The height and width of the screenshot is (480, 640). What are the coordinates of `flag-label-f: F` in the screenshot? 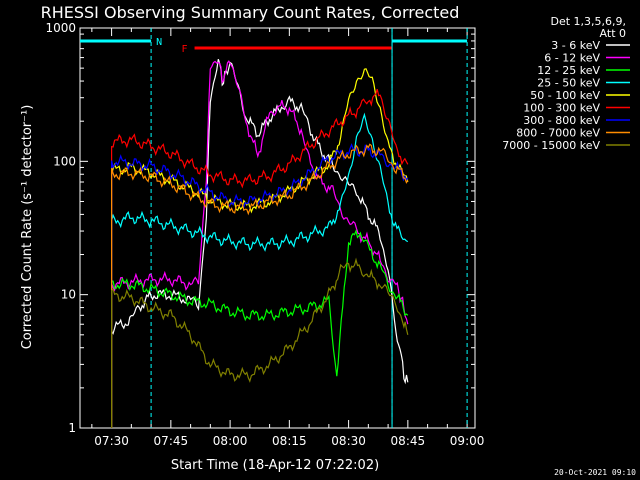 It's located at (185, 49).